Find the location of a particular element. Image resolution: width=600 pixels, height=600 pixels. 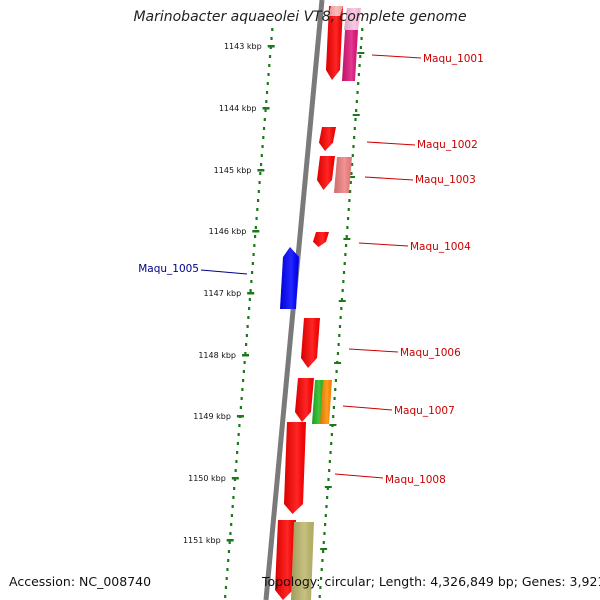

gene-label: Maqu_1001 is located at coordinates (453, 59).